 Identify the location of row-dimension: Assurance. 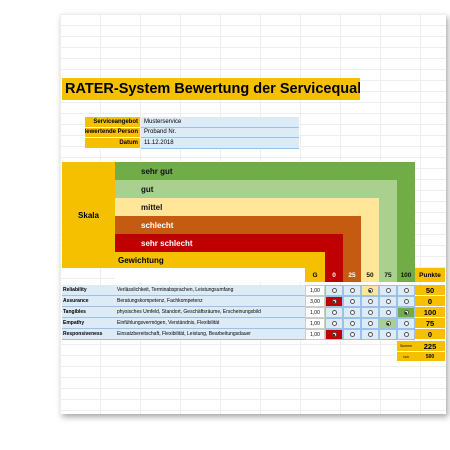
(88, 301).